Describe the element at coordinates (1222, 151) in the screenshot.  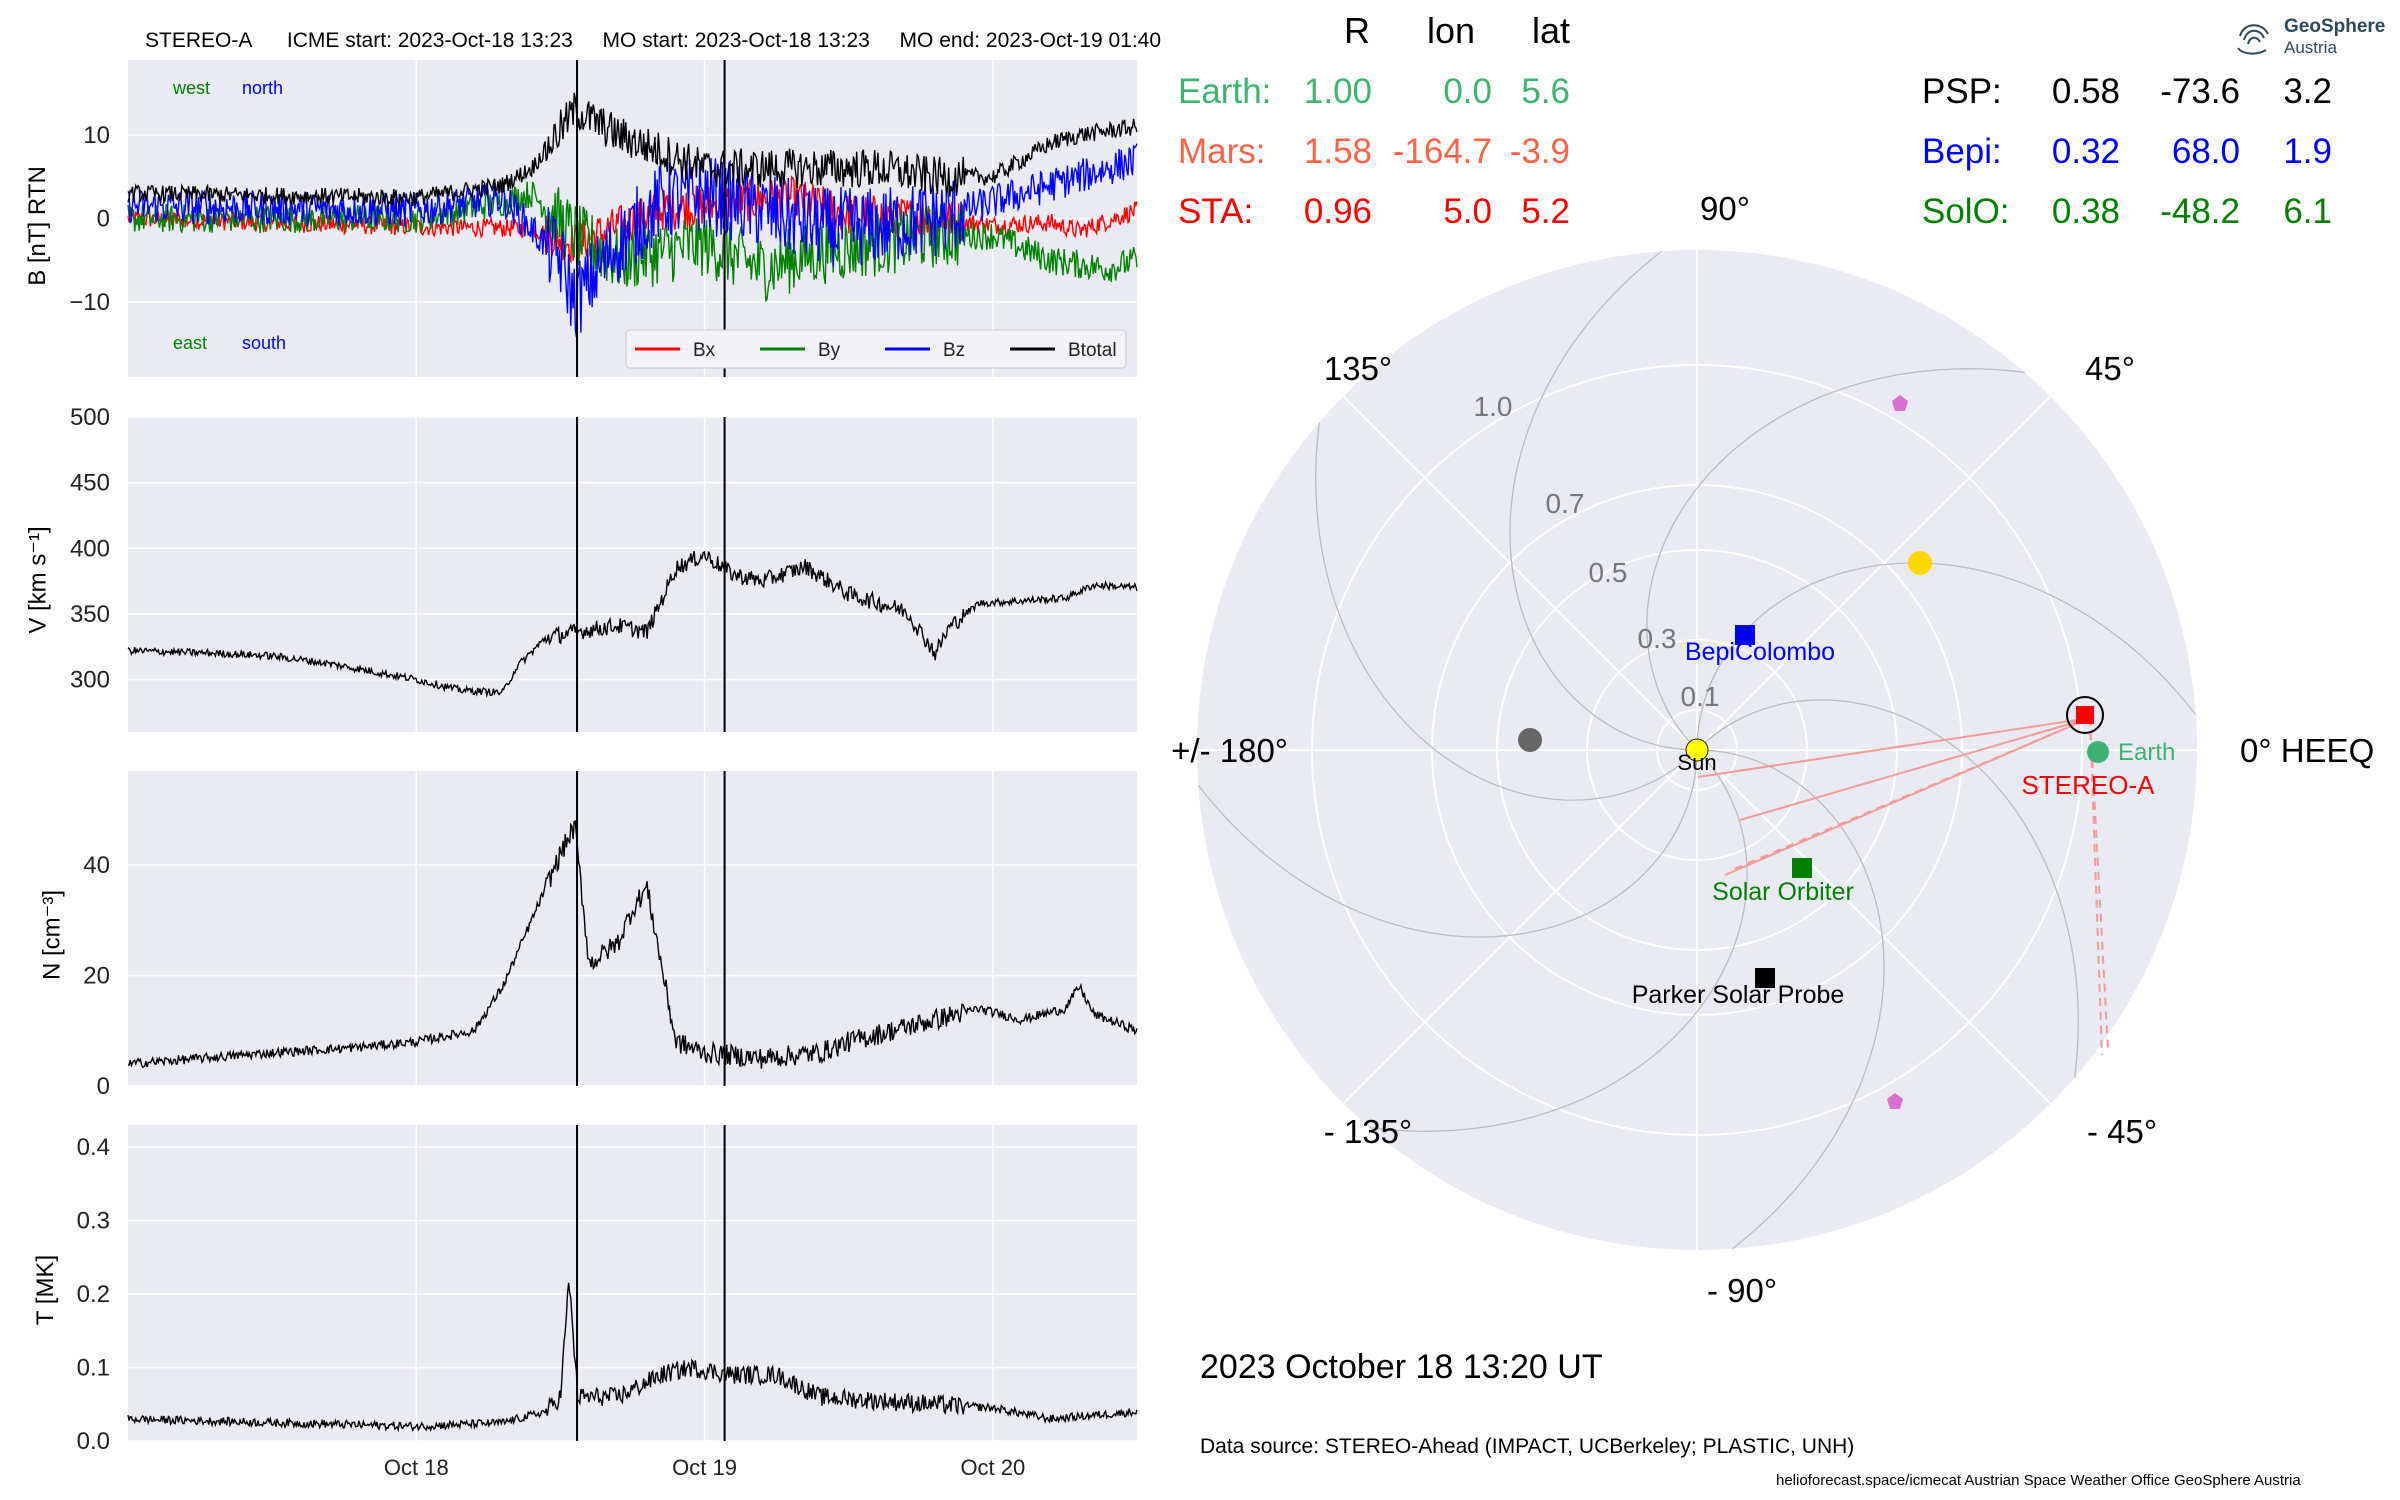
I see `table-row-label: Mars:` at that location.